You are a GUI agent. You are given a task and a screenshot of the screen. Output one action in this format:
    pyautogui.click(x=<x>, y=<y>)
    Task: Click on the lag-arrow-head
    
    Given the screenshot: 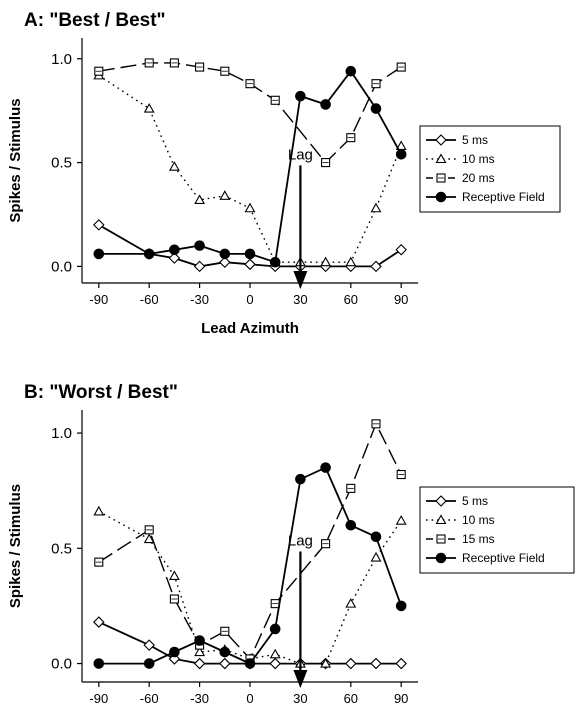 What is the action you would take?
    pyautogui.click(x=300, y=280)
    